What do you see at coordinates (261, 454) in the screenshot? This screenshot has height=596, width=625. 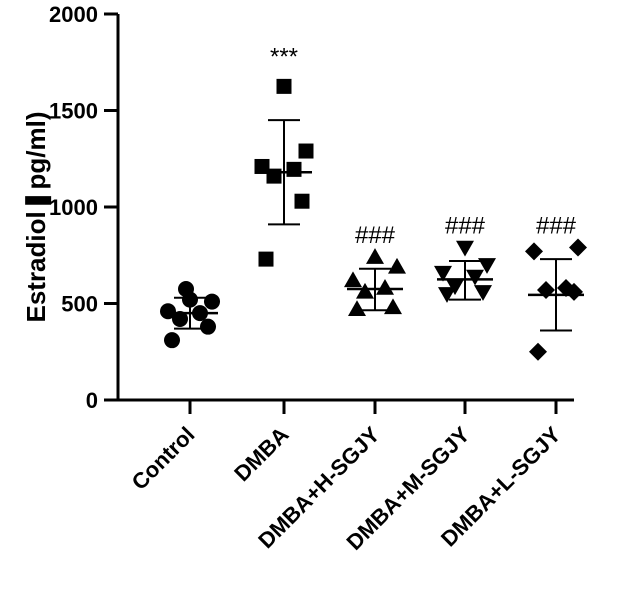 I see `x-category-label: DMBA` at bounding box center [261, 454].